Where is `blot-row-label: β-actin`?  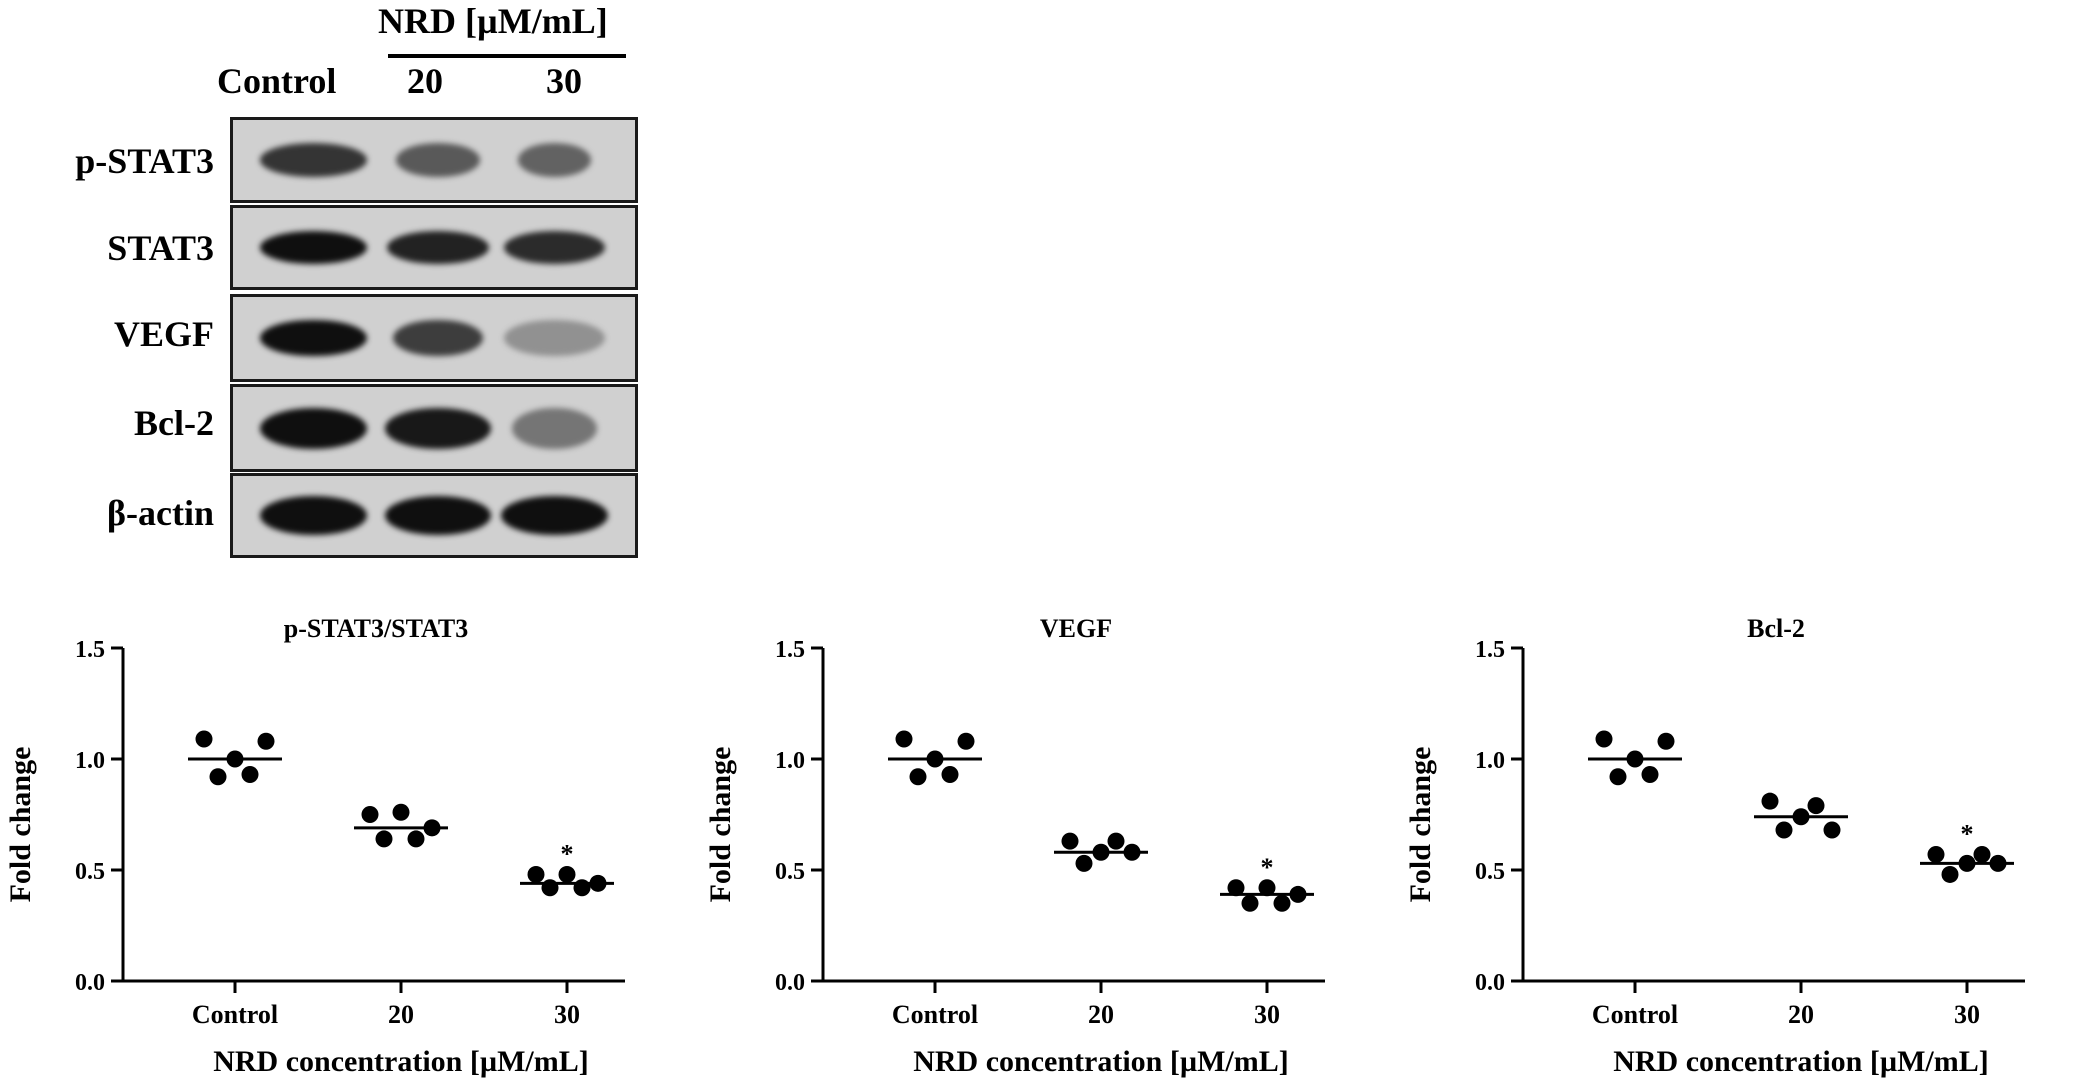 blot-row-label: β-actin is located at coordinates (160, 513).